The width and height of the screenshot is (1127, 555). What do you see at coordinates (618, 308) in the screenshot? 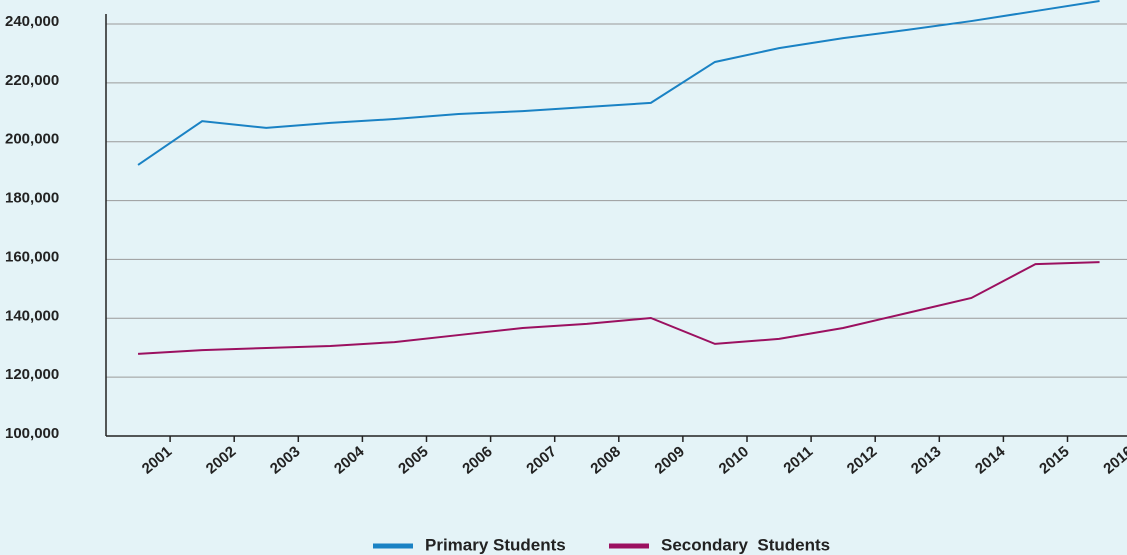
I see `series-line` at bounding box center [618, 308].